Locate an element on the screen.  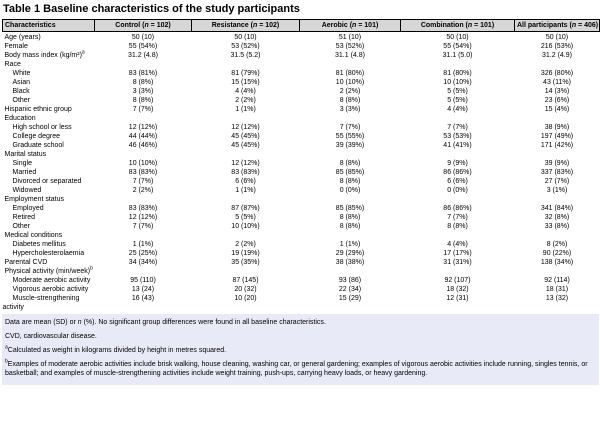
cell-value: 0 (0%) is located at coordinates (457, 190).